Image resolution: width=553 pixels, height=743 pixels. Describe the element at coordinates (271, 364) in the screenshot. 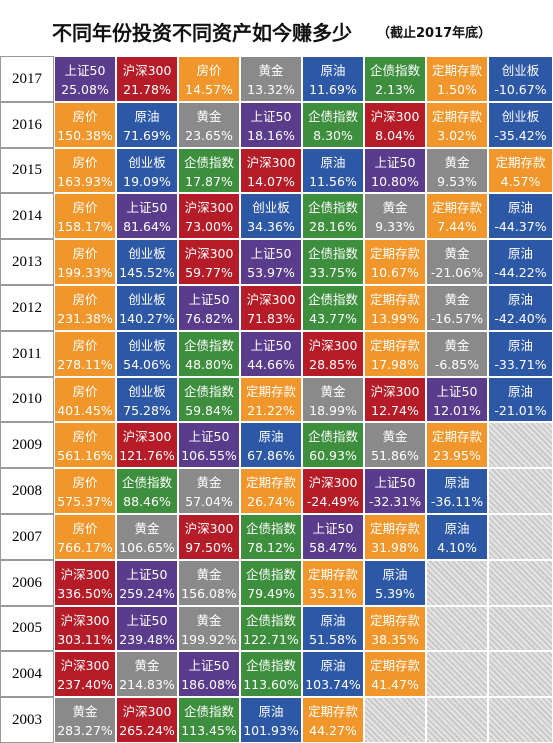

I see `asset-return-value: 44.66%` at that location.